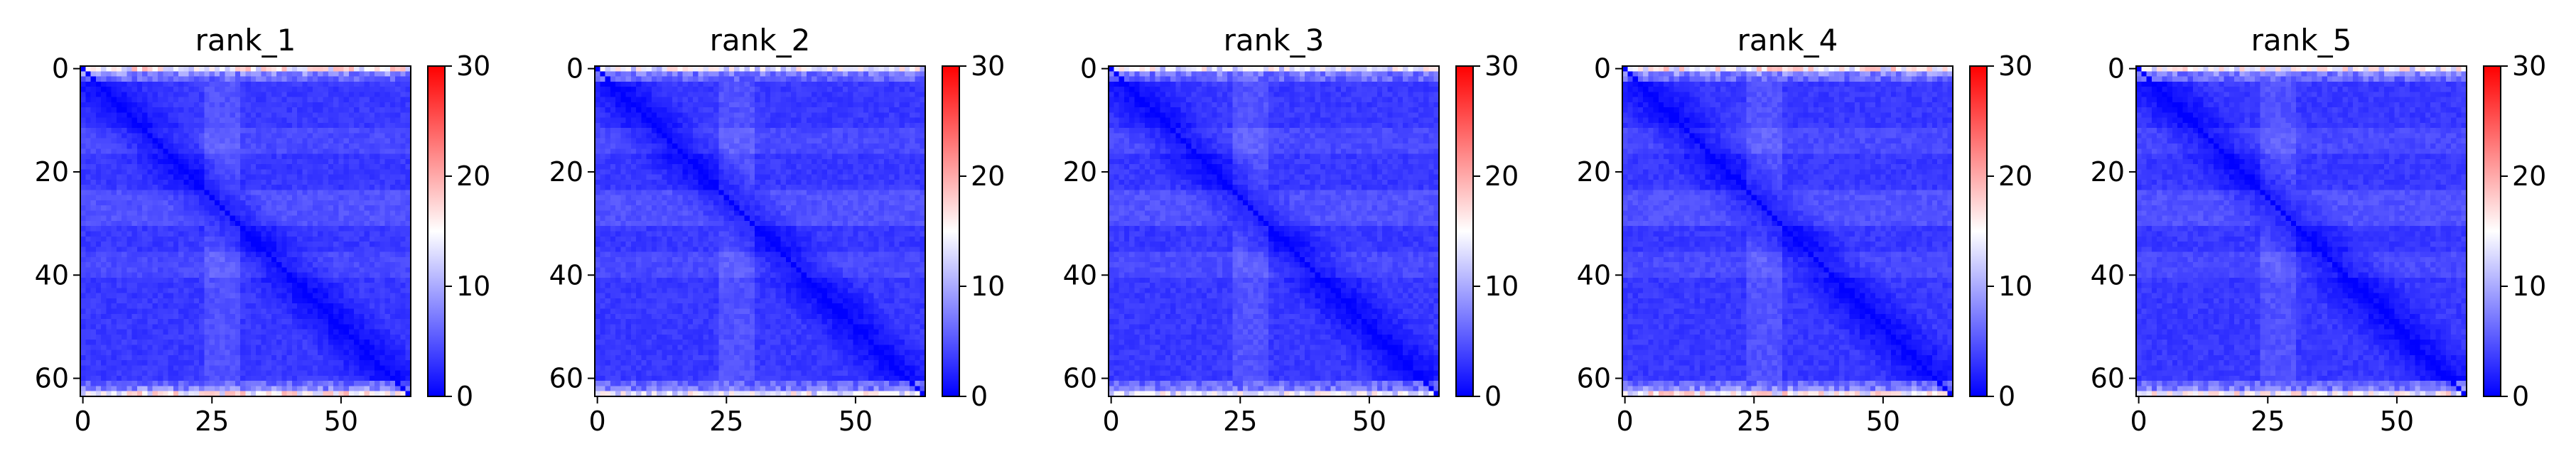 Image resolution: width=2576 pixels, height=466 pixels. What do you see at coordinates (760, 40) in the screenshot?
I see `panel-title: rank_2` at bounding box center [760, 40].